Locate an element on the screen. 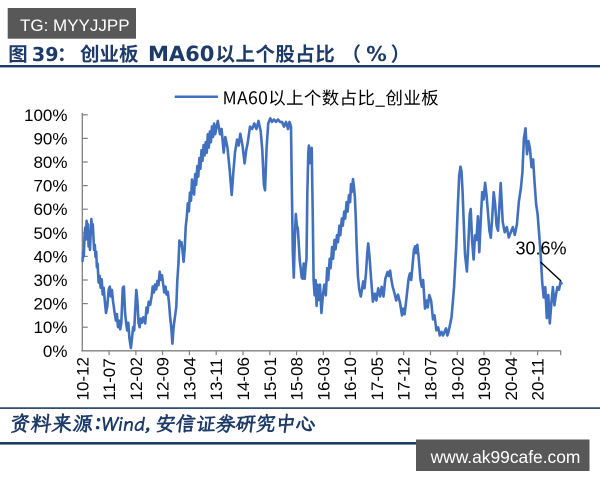 The image size is (600, 480). svg-text: 16-10 is located at coordinates (350, 378).